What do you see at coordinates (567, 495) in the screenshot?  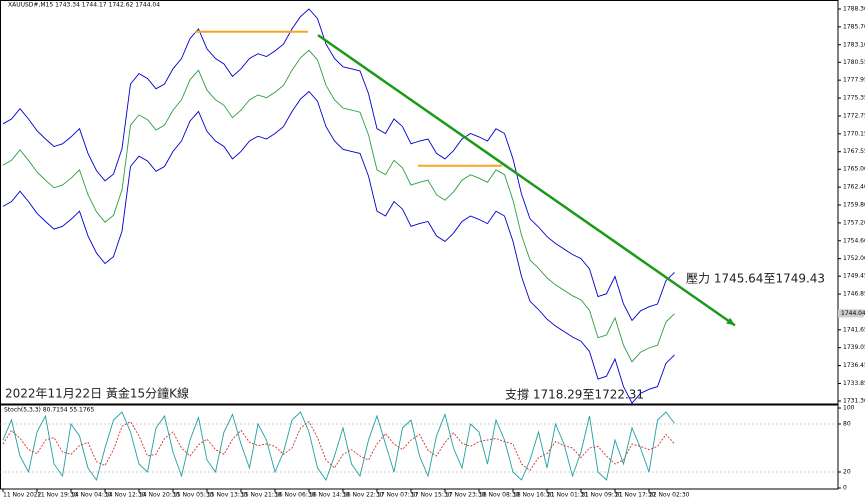 I see `x-tick-label: 21 Nov 01:30` at bounding box center [567, 495].